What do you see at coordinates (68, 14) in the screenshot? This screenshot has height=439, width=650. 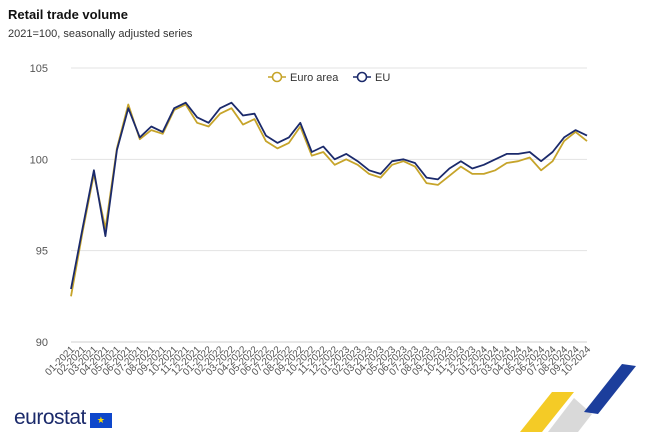 I see `chart-title: Retail trade volume` at bounding box center [68, 14].